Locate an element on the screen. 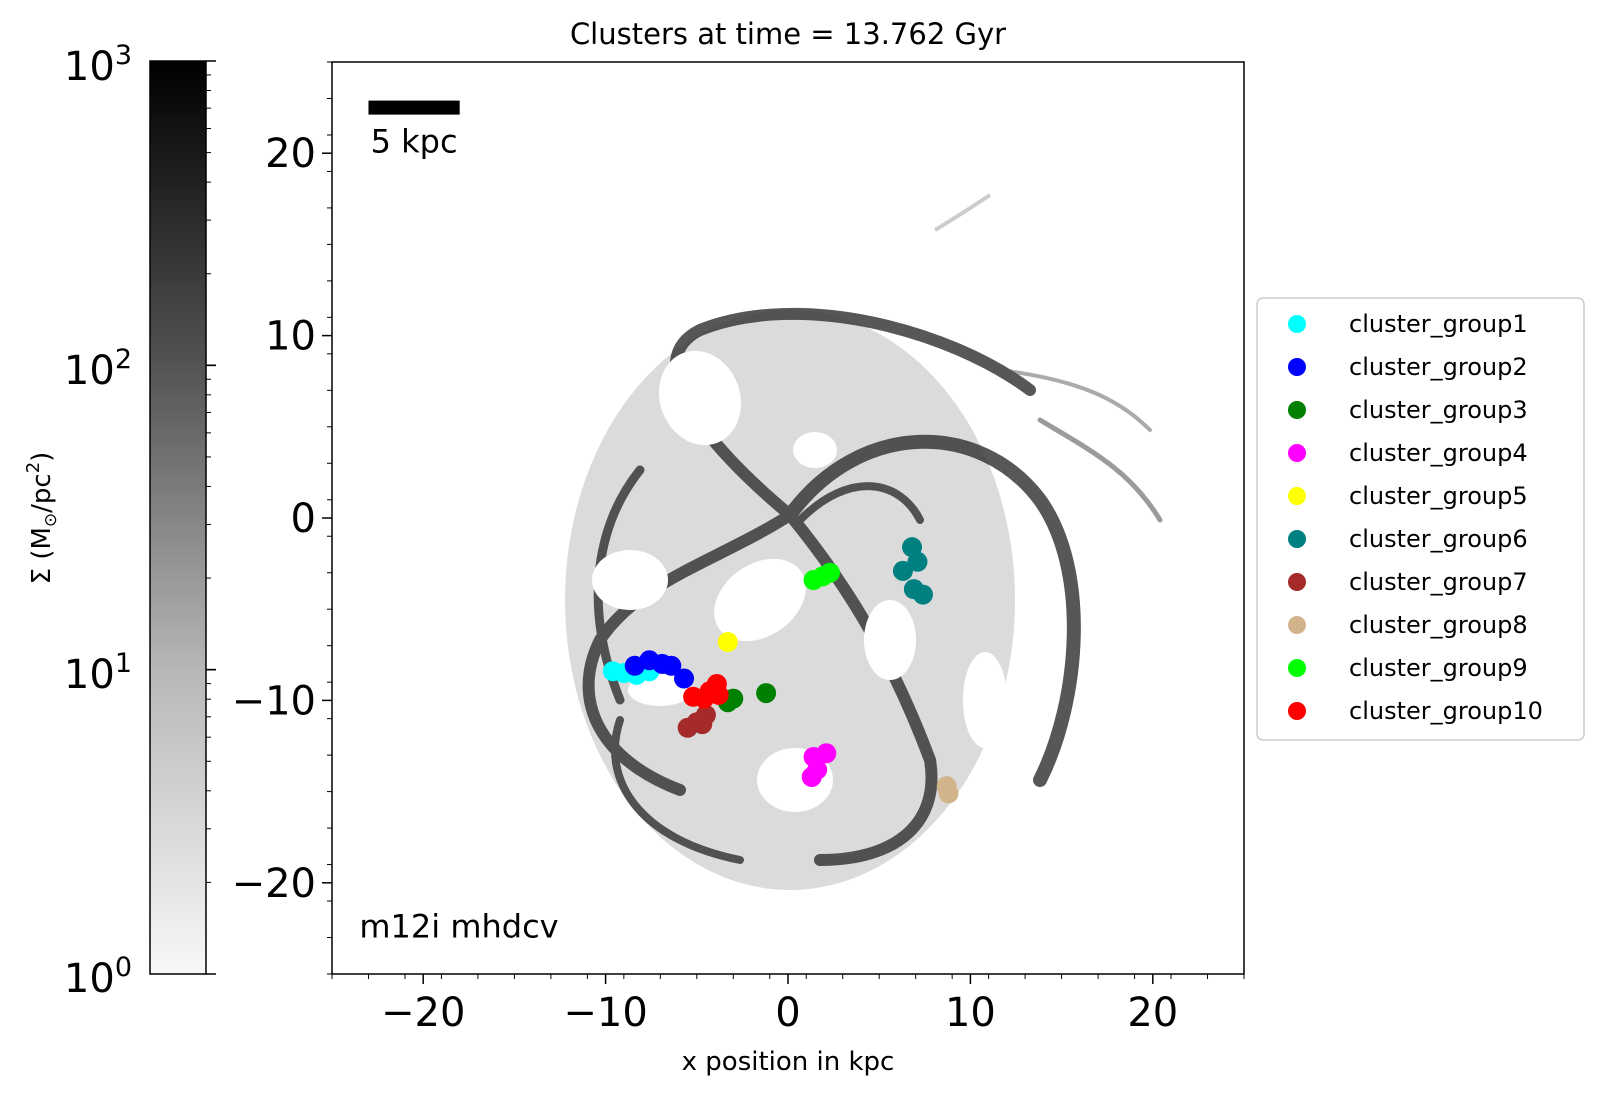 This screenshot has height=1094, width=1600. scale-bar-line is located at coordinates (414, 107).